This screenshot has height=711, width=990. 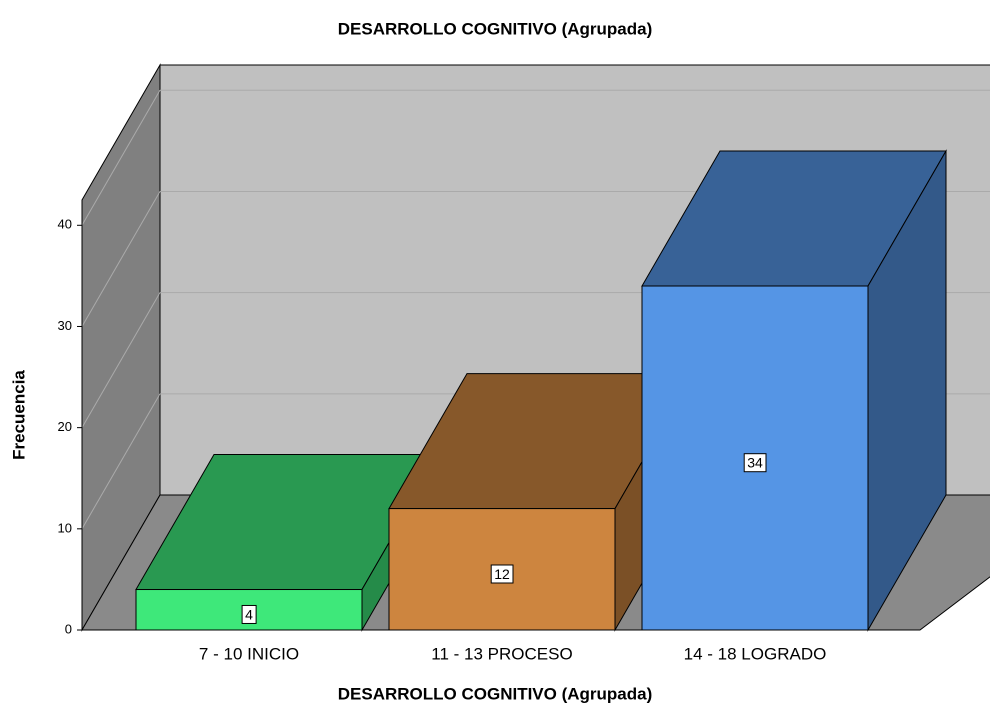 What do you see at coordinates (68, 628) in the screenshot?
I see `y-tick-label: 0` at bounding box center [68, 628].